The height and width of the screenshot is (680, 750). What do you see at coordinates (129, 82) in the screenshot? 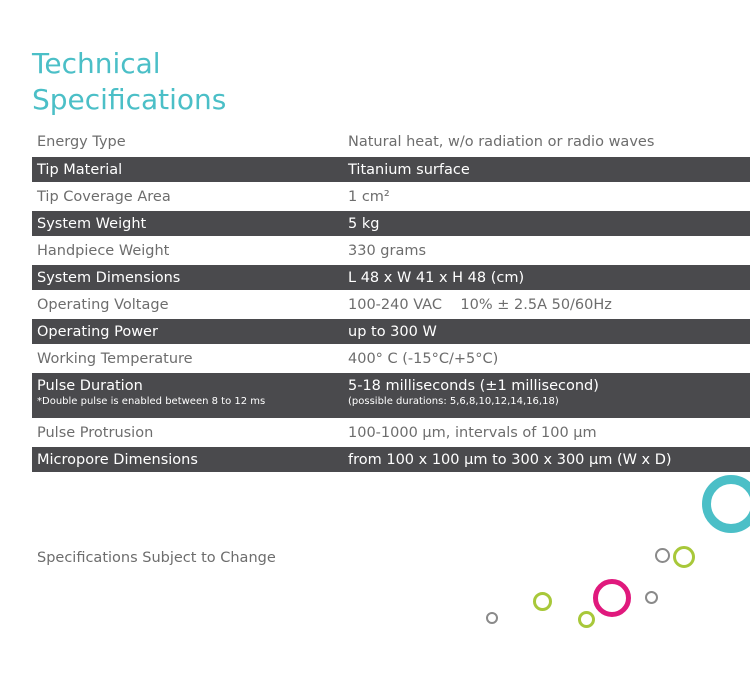
I see `page-title: Technical Specifications` at bounding box center [129, 82].